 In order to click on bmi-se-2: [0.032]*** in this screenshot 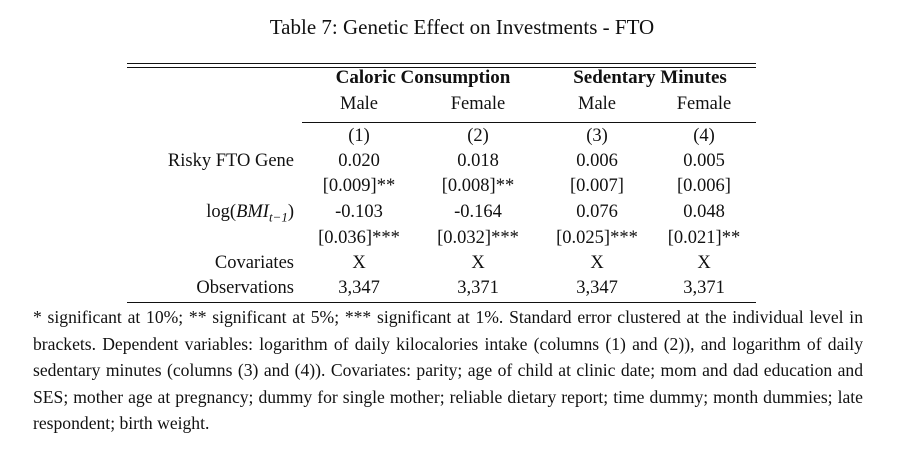, I will do `click(478, 238)`.